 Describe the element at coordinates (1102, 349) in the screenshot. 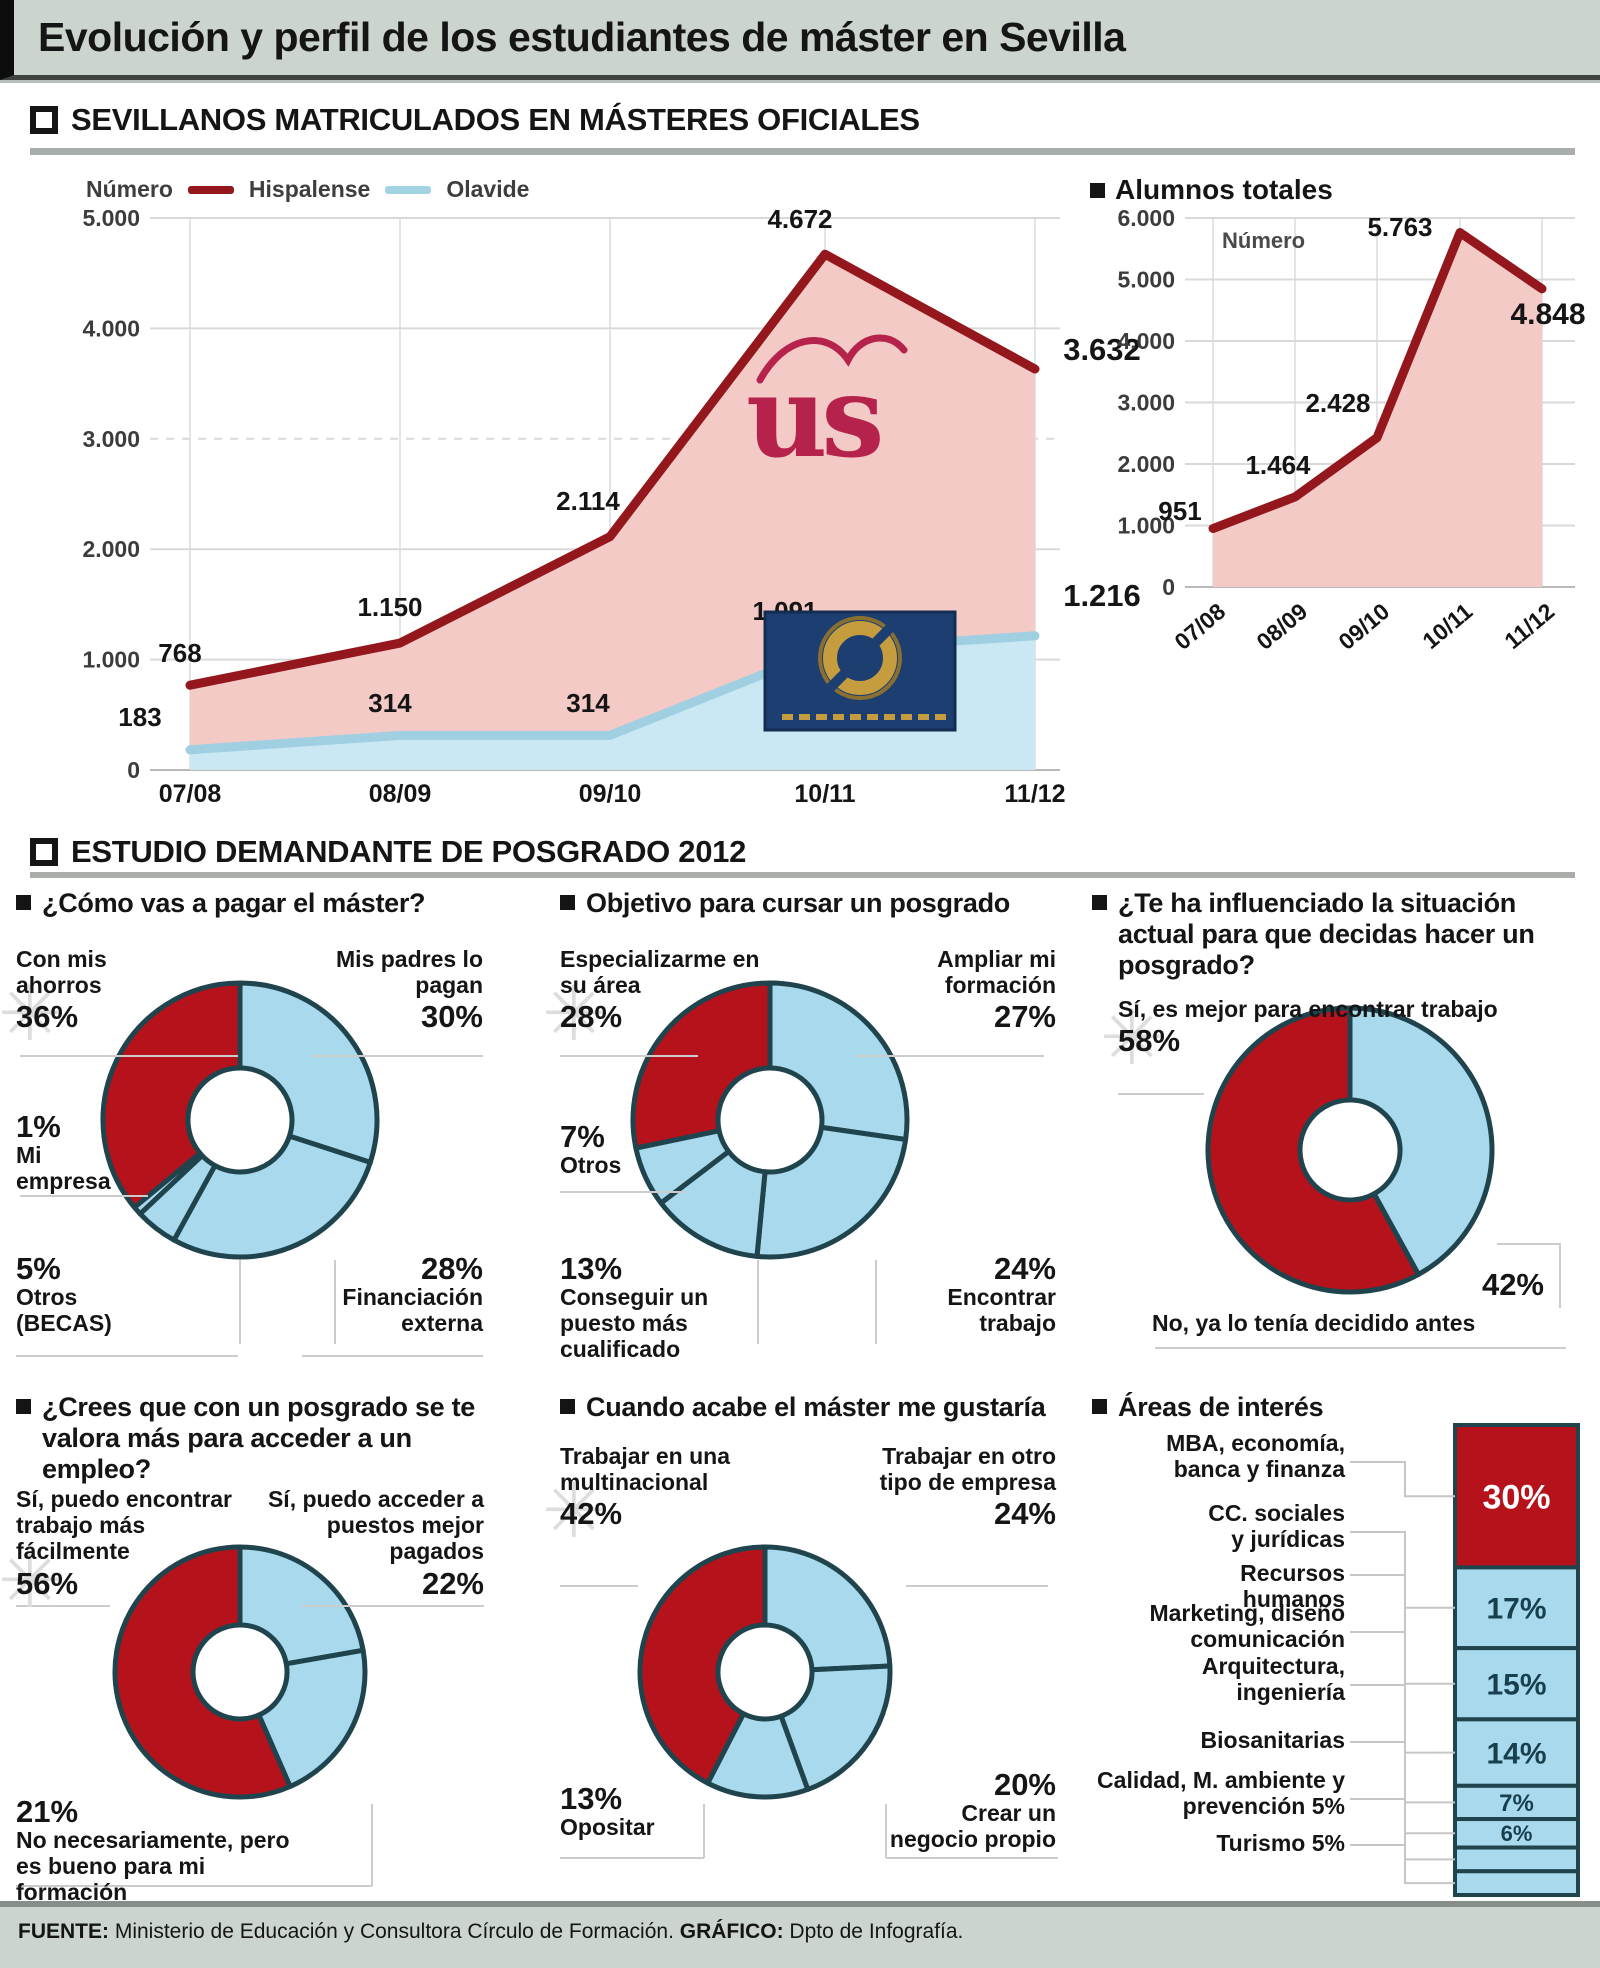

I see `point-value: 3.632` at that location.